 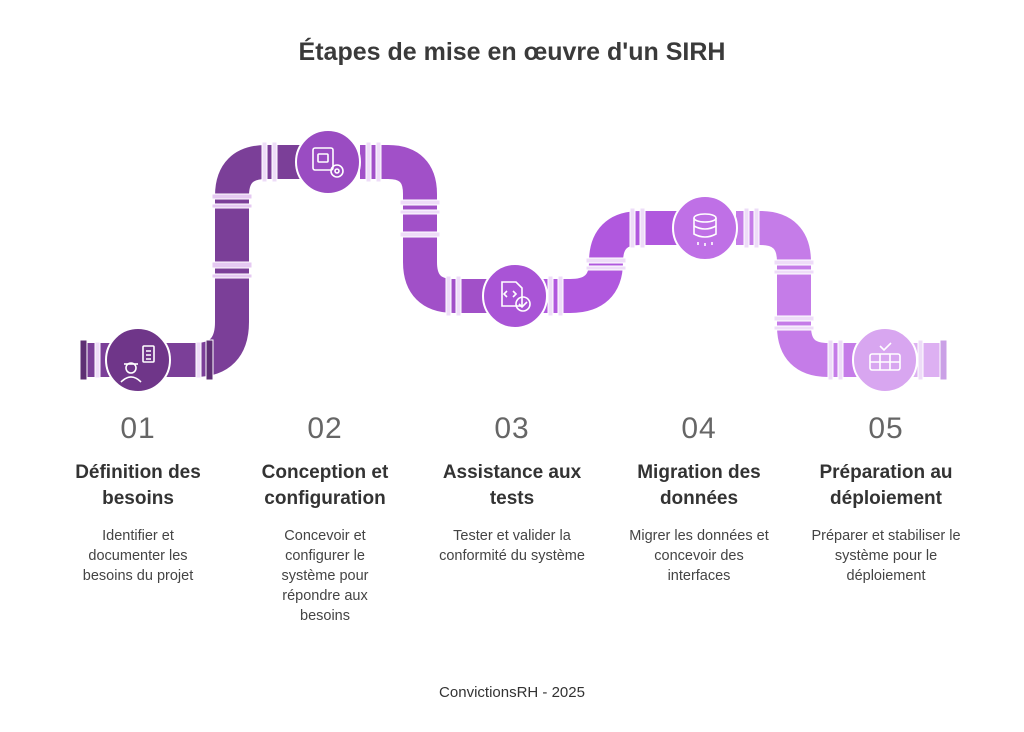 I want to click on footer-credit: ConvictionsRH - 2025, so click(x=512, y=692).